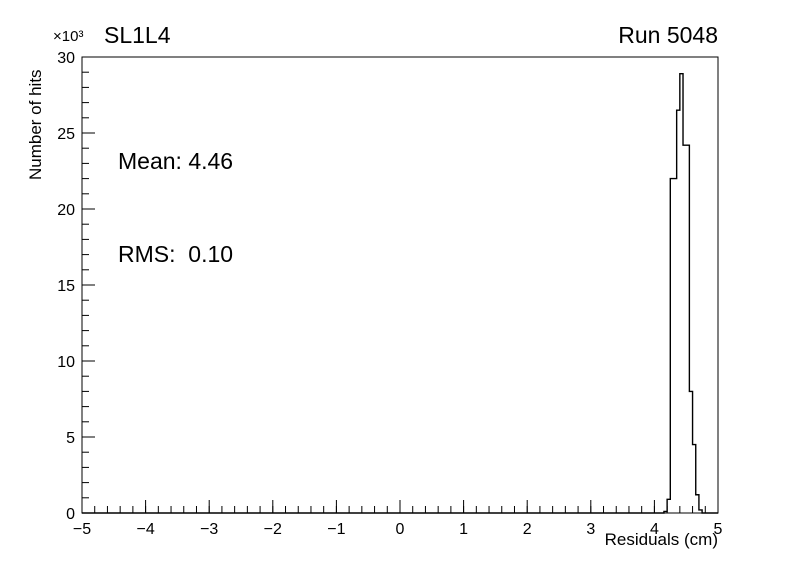  I want to click on x-tick-label: −3, so click(209, 529).